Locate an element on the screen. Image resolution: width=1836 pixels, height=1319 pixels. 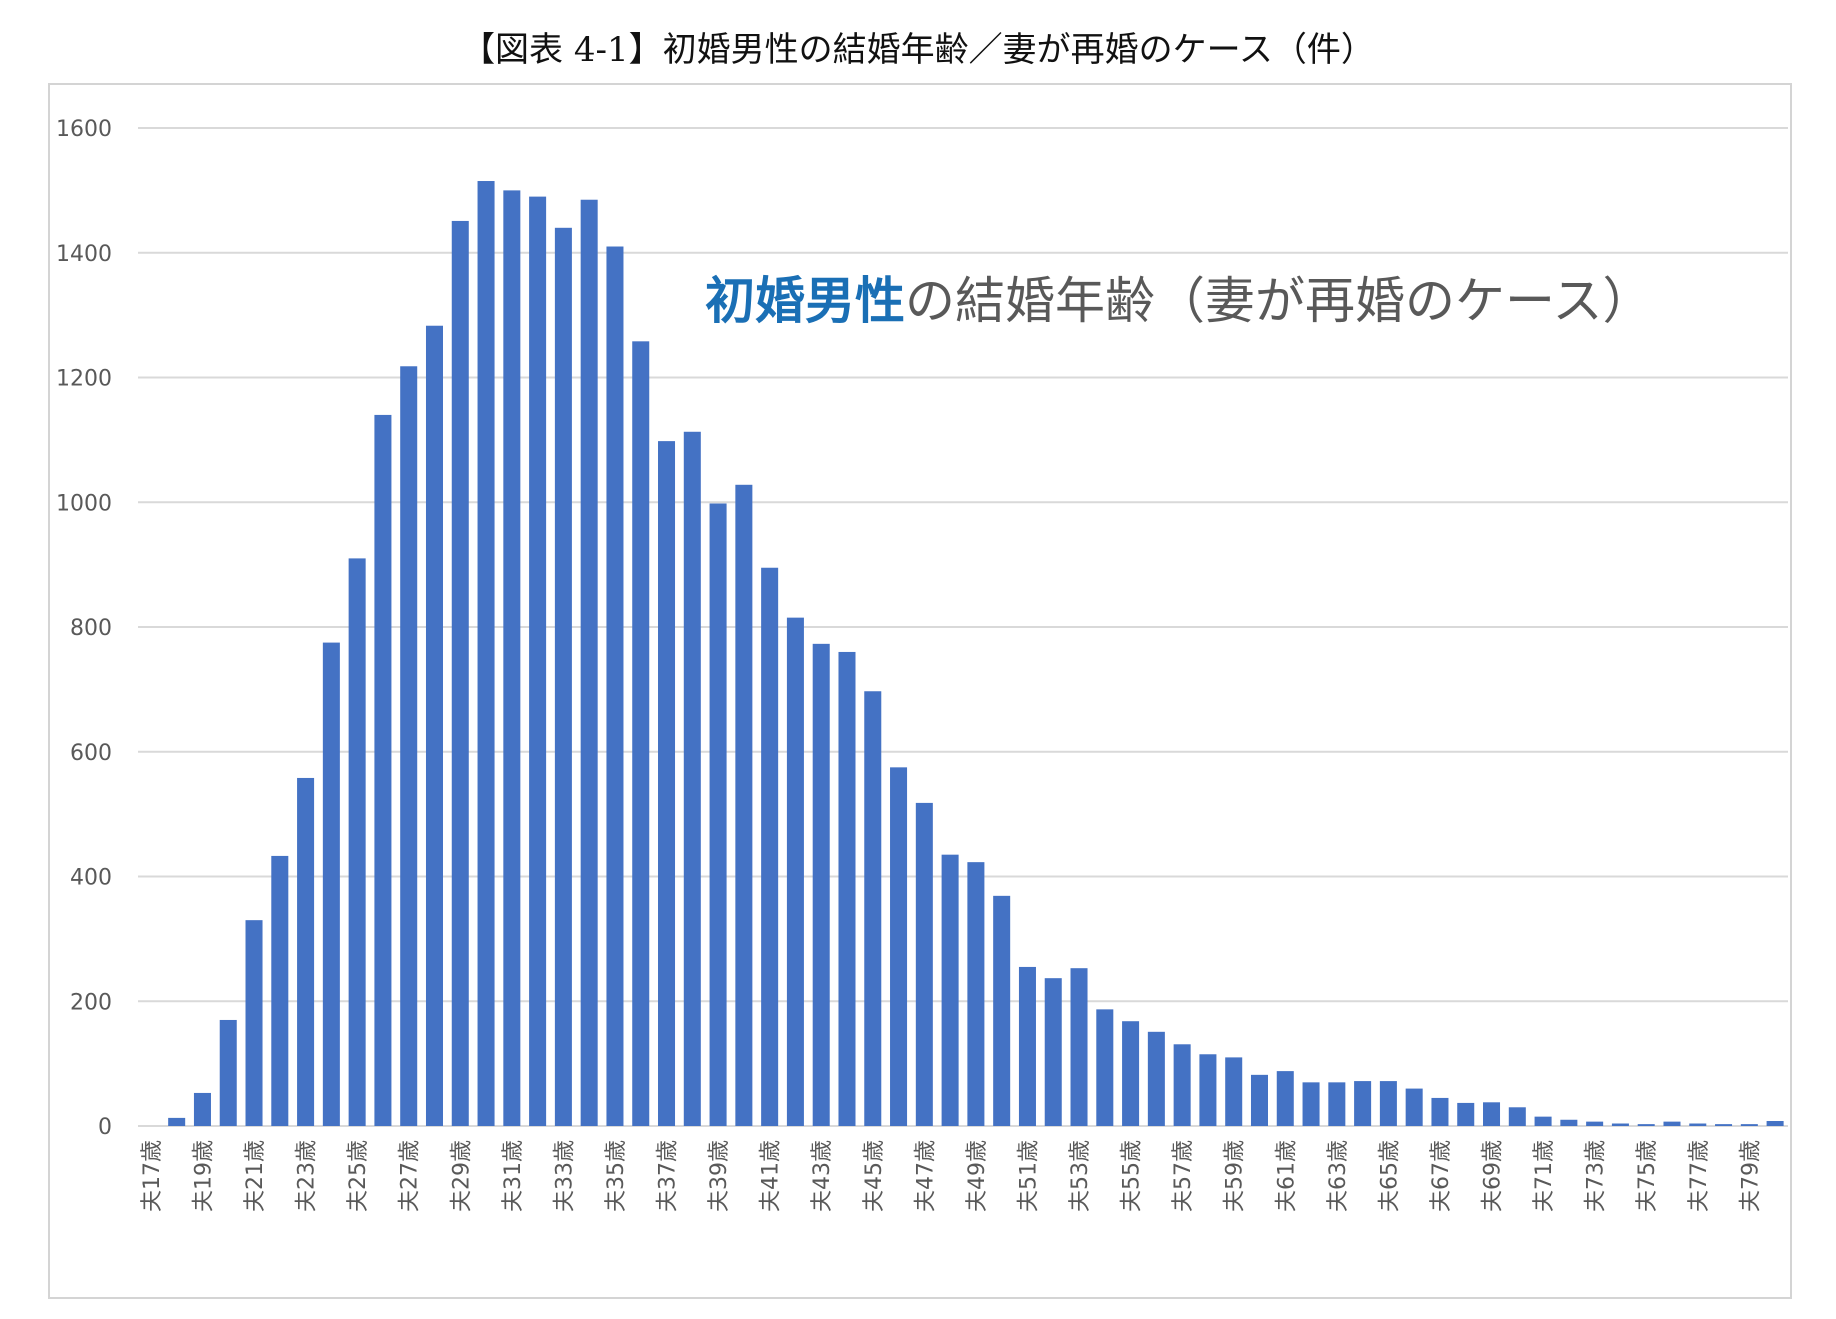
x-tick-label: 夫45歳 is located at coordinates (874, 1176).